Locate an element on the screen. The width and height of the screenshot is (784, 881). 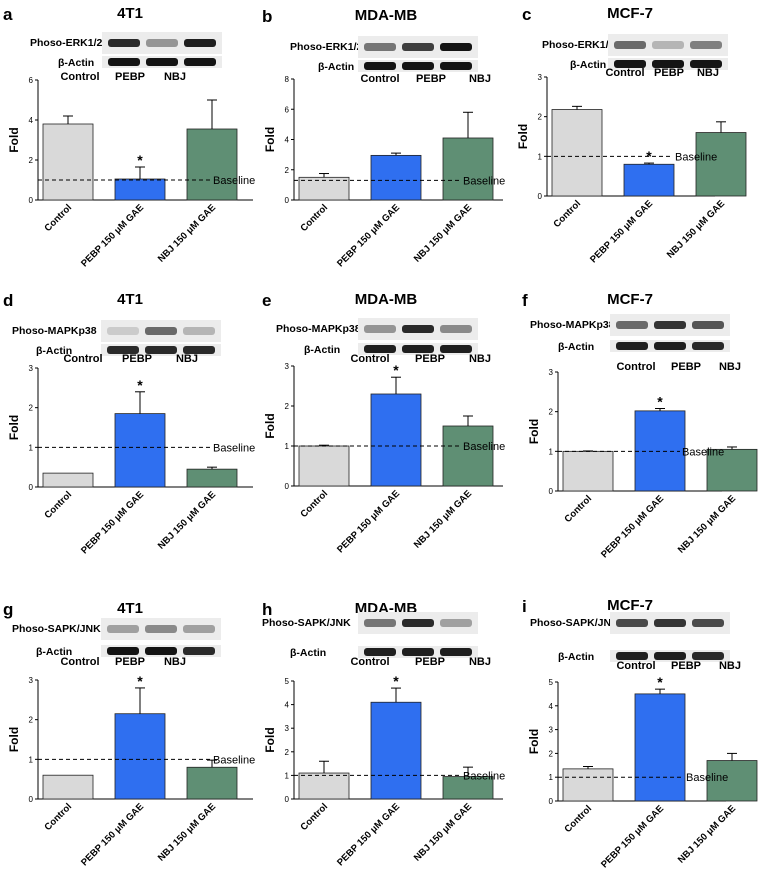
category-label: PEBP 150 μM GAE is located at coordinates (368, 521).